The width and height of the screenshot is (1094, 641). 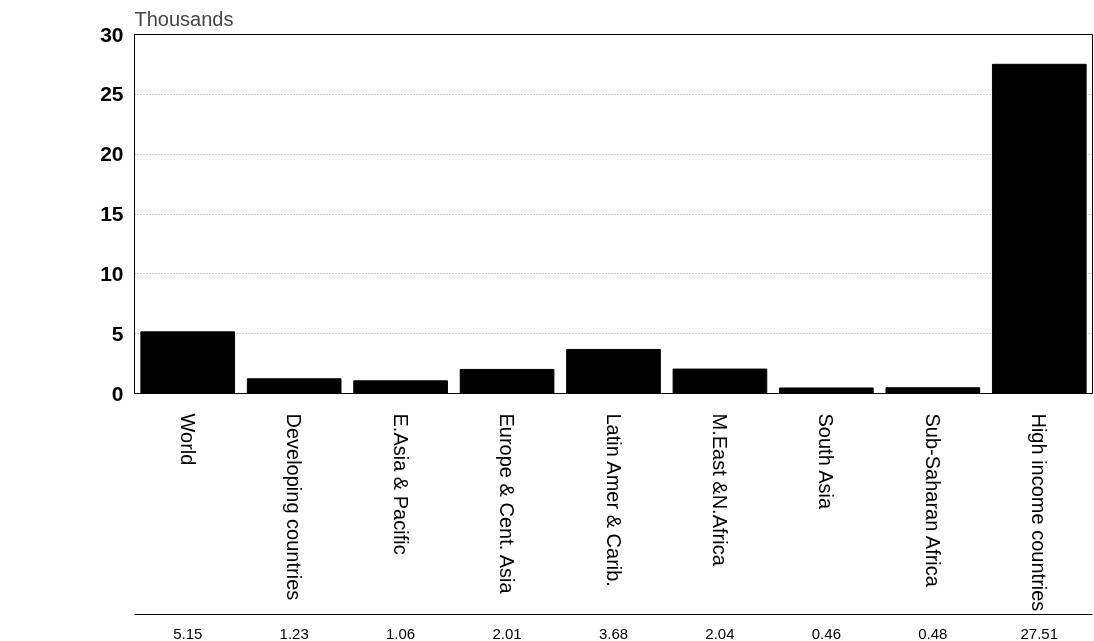 What do you see at coordinates (294, 632) in the screenshot?
I see `data-label: 1.23` at bounding box center [294, 632].